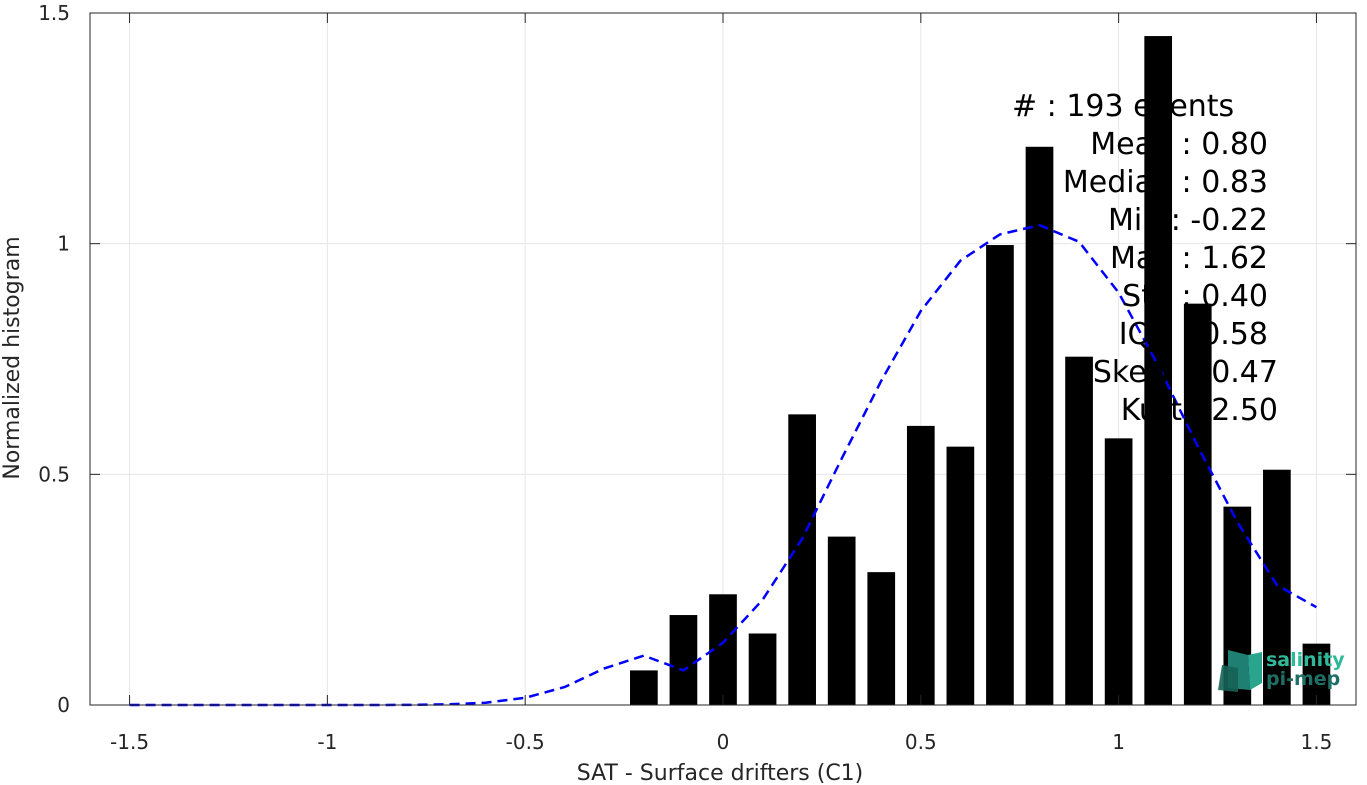  I want to click on x-tick-label-3: 0, so click(723, 742).